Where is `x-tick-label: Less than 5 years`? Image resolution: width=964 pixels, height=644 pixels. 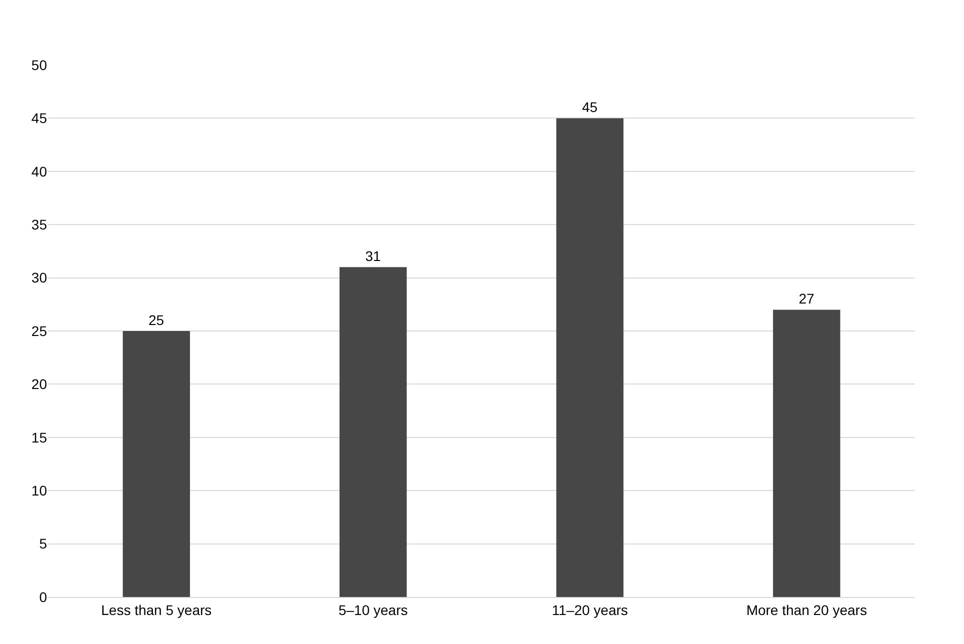 x-tick-label: Less than 5 years is located at coordinates (156, 610).